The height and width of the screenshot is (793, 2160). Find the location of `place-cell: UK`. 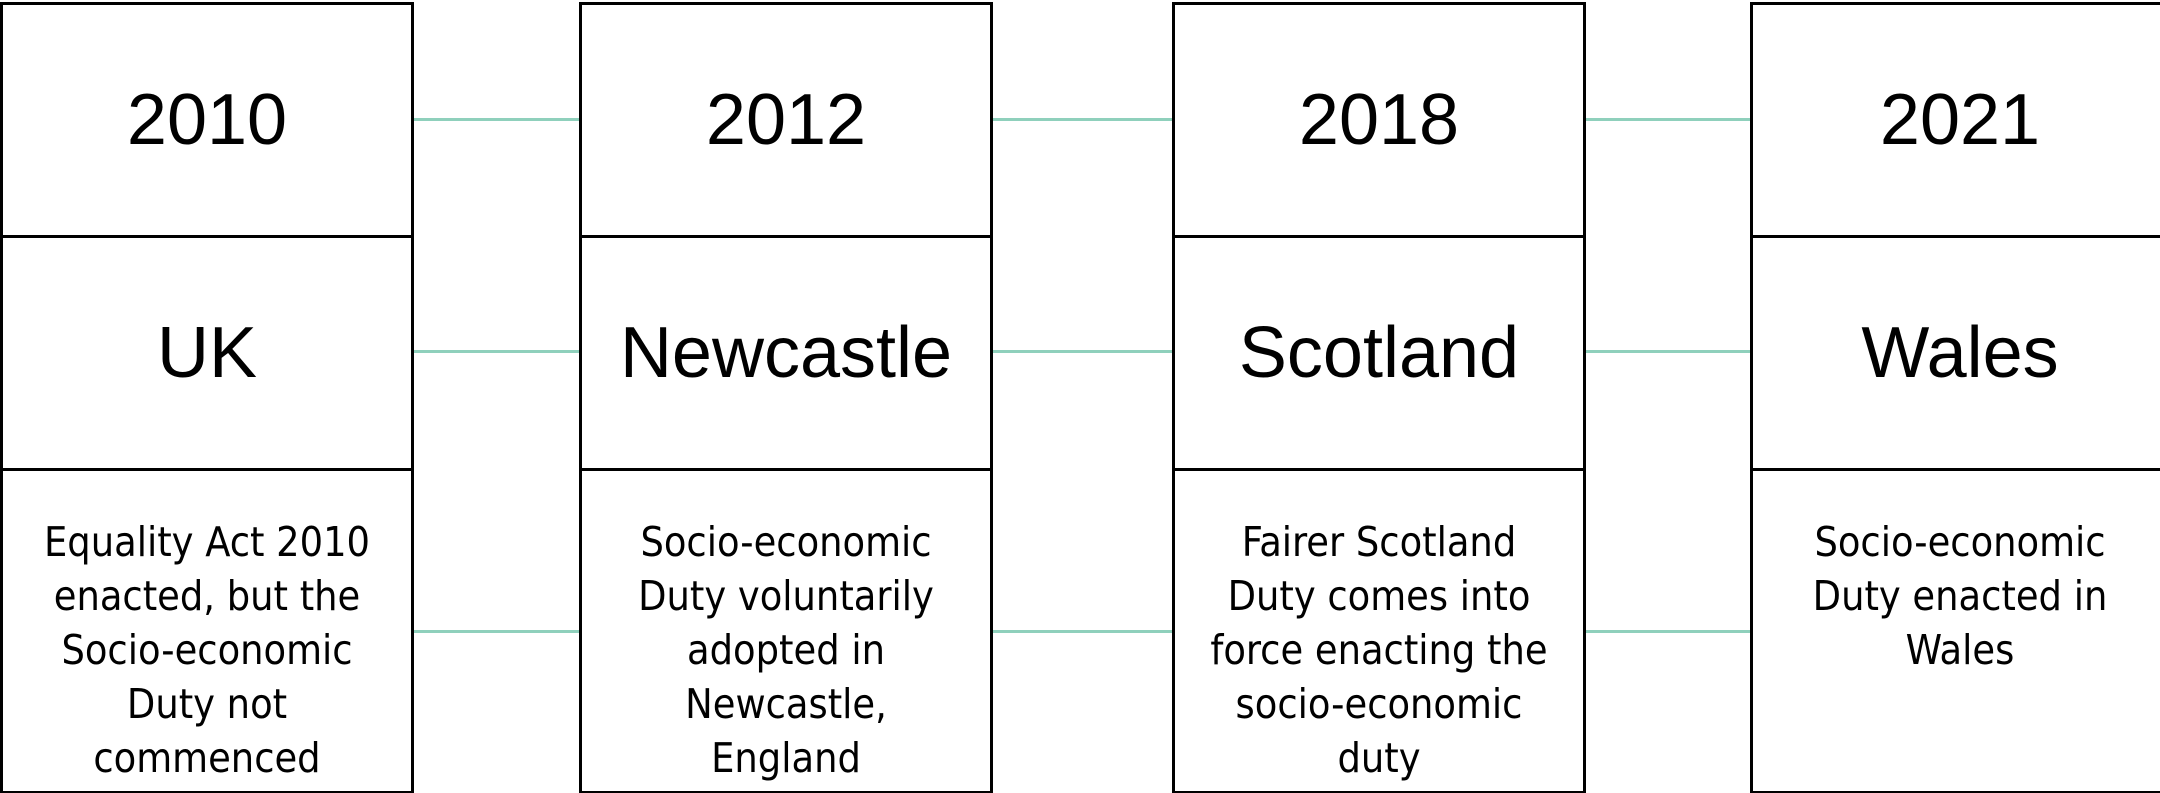

place-cell: UK is located at coordinates (207, 353).